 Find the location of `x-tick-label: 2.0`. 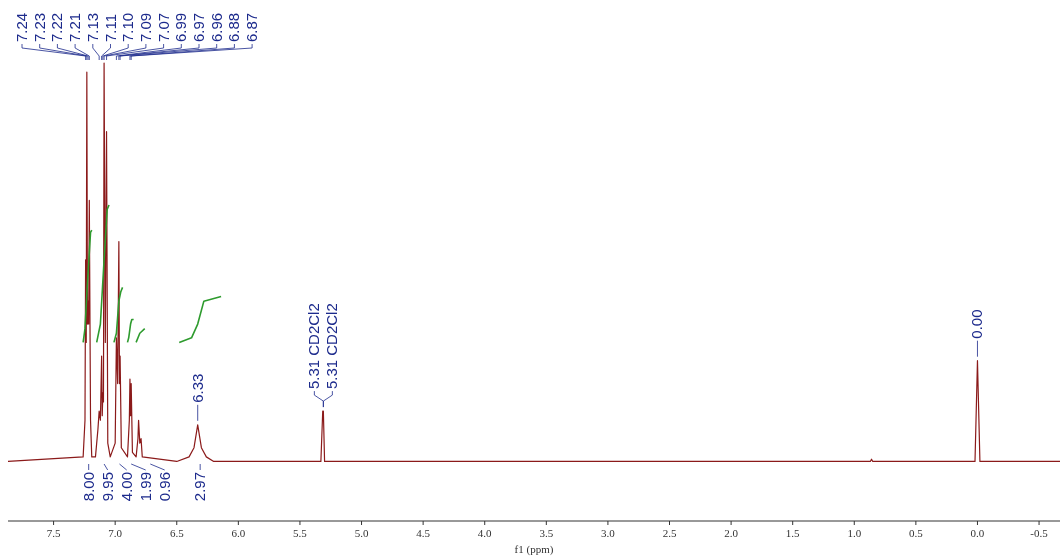

x-tick-label: 2.0 is located at coordinates (731, 533).